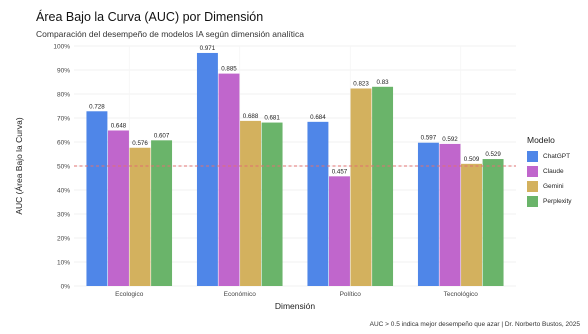 The width and height of the screenshot is (588, 334). What do you see at coordinates (63, 71) in the screenshot?
I see `y-tick-label: 90%` at bounding box center [63, 71].